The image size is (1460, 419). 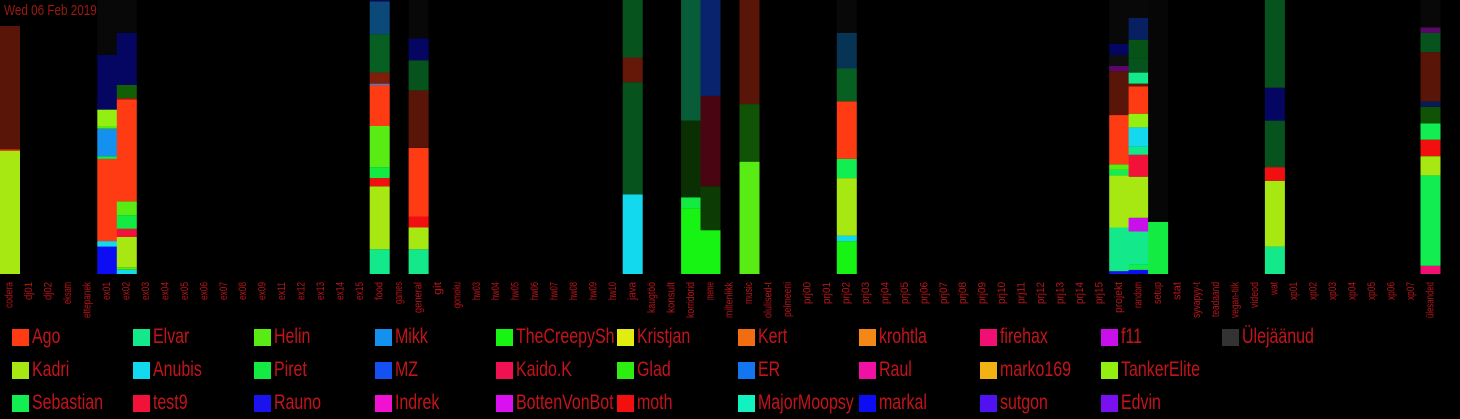 What do you see at coordinates (263, 291) in the screenshot?
I see `tick-label-ex09: ex09` at bounding box center [263, 291].